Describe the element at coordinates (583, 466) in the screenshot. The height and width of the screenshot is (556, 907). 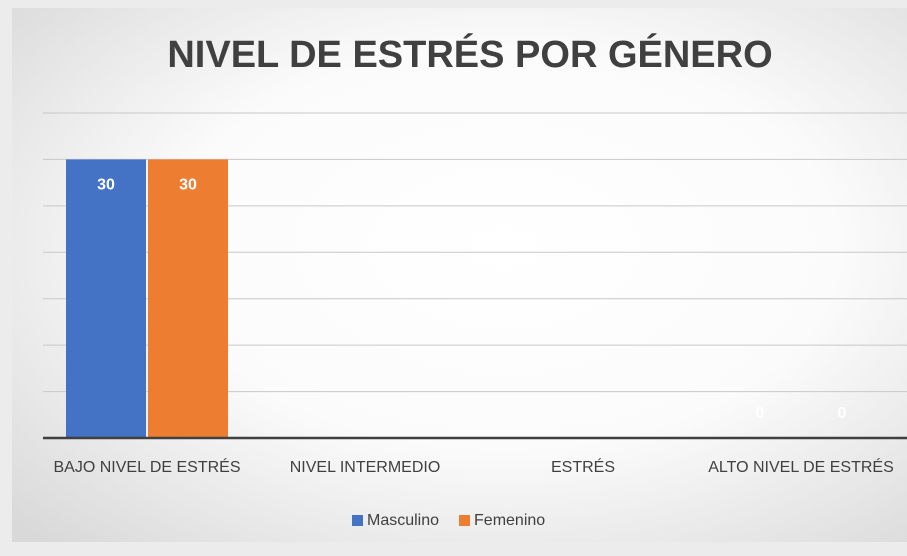
I see `x-tick-label: ESTRÉS` at that location.